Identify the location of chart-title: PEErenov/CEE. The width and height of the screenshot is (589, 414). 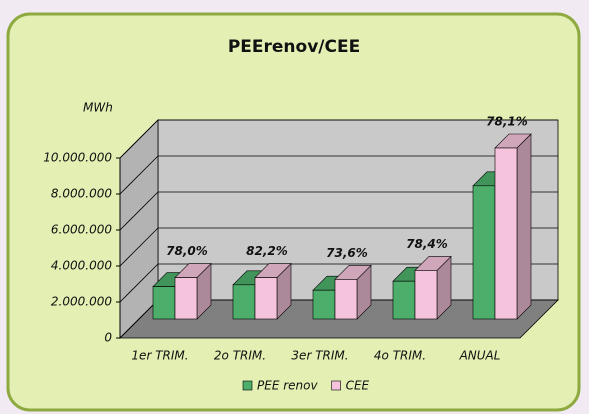
(294, 47).